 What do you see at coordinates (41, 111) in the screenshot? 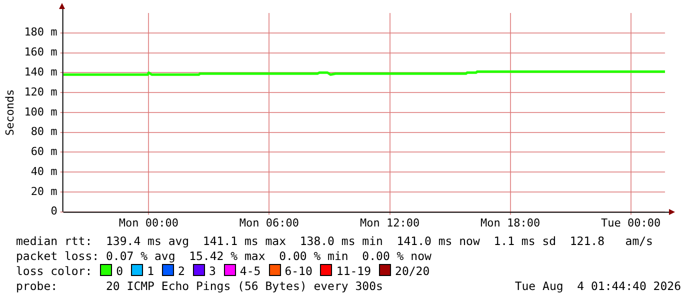
I see `y-tick-label: 100 m` at bounding box center [41, 111].